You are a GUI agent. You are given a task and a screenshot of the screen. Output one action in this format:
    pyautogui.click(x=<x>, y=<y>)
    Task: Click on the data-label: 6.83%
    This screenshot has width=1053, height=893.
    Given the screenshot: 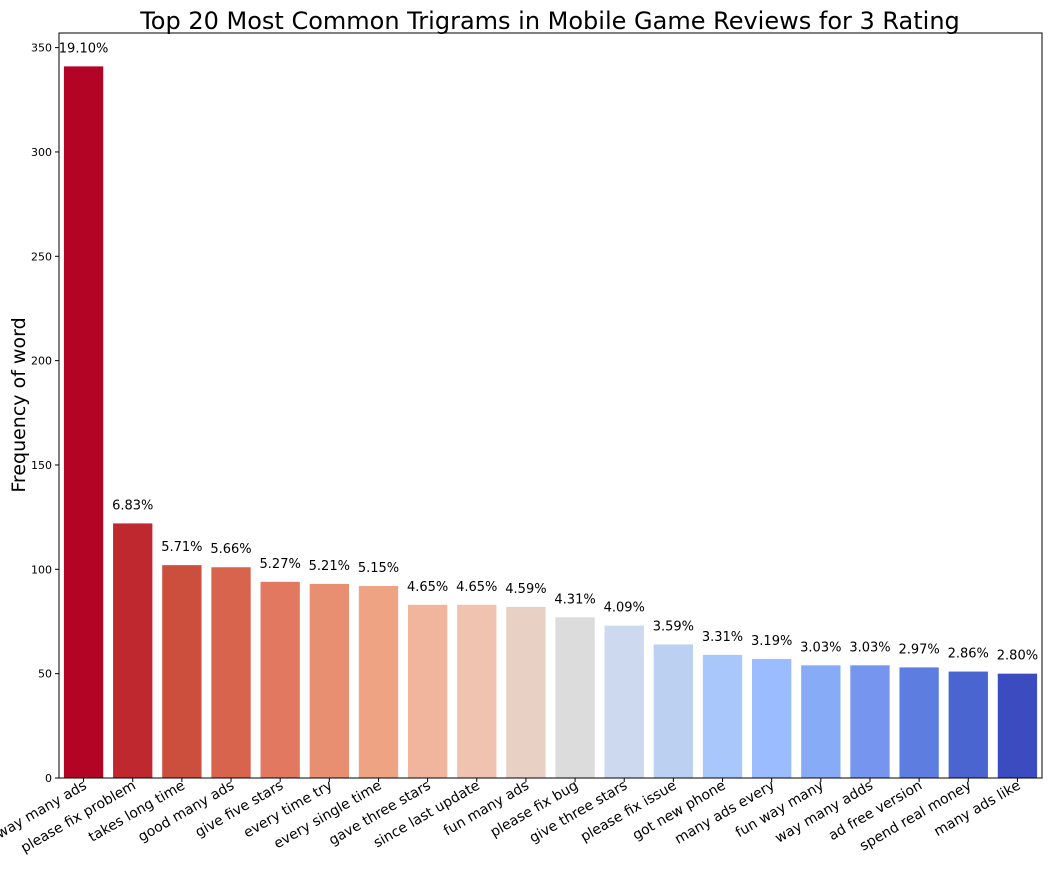 What is the action you would take?
    pyautogui.click(x=132, y=505)
    